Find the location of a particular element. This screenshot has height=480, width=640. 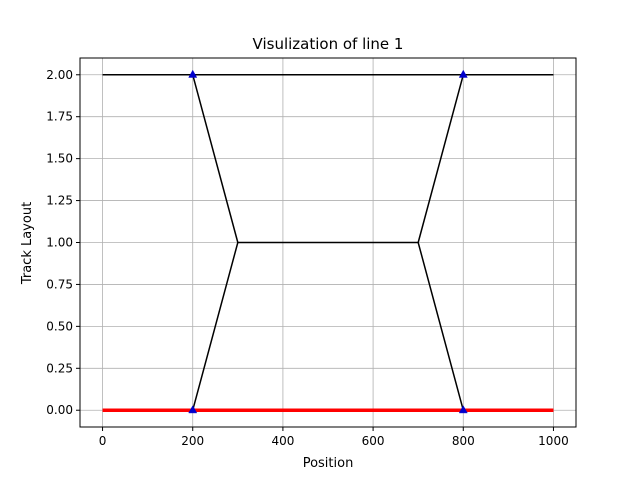

x-tick-label: 1000 is located at coordinates (553, 441).